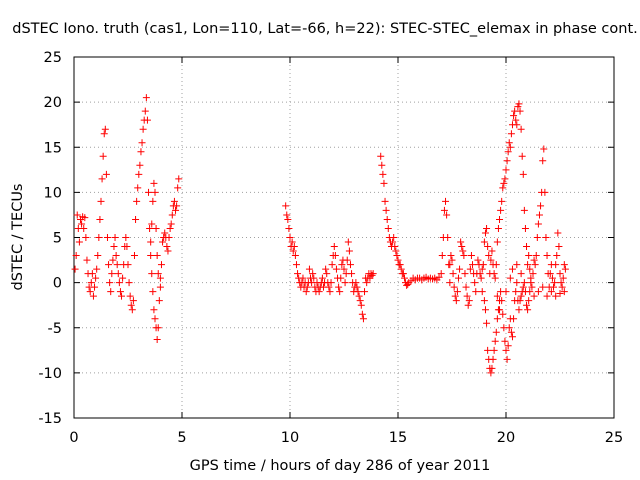  Describe the element at coordinates (614, 438) in the screenshot. I see `x-tick-label: 25` at that location.